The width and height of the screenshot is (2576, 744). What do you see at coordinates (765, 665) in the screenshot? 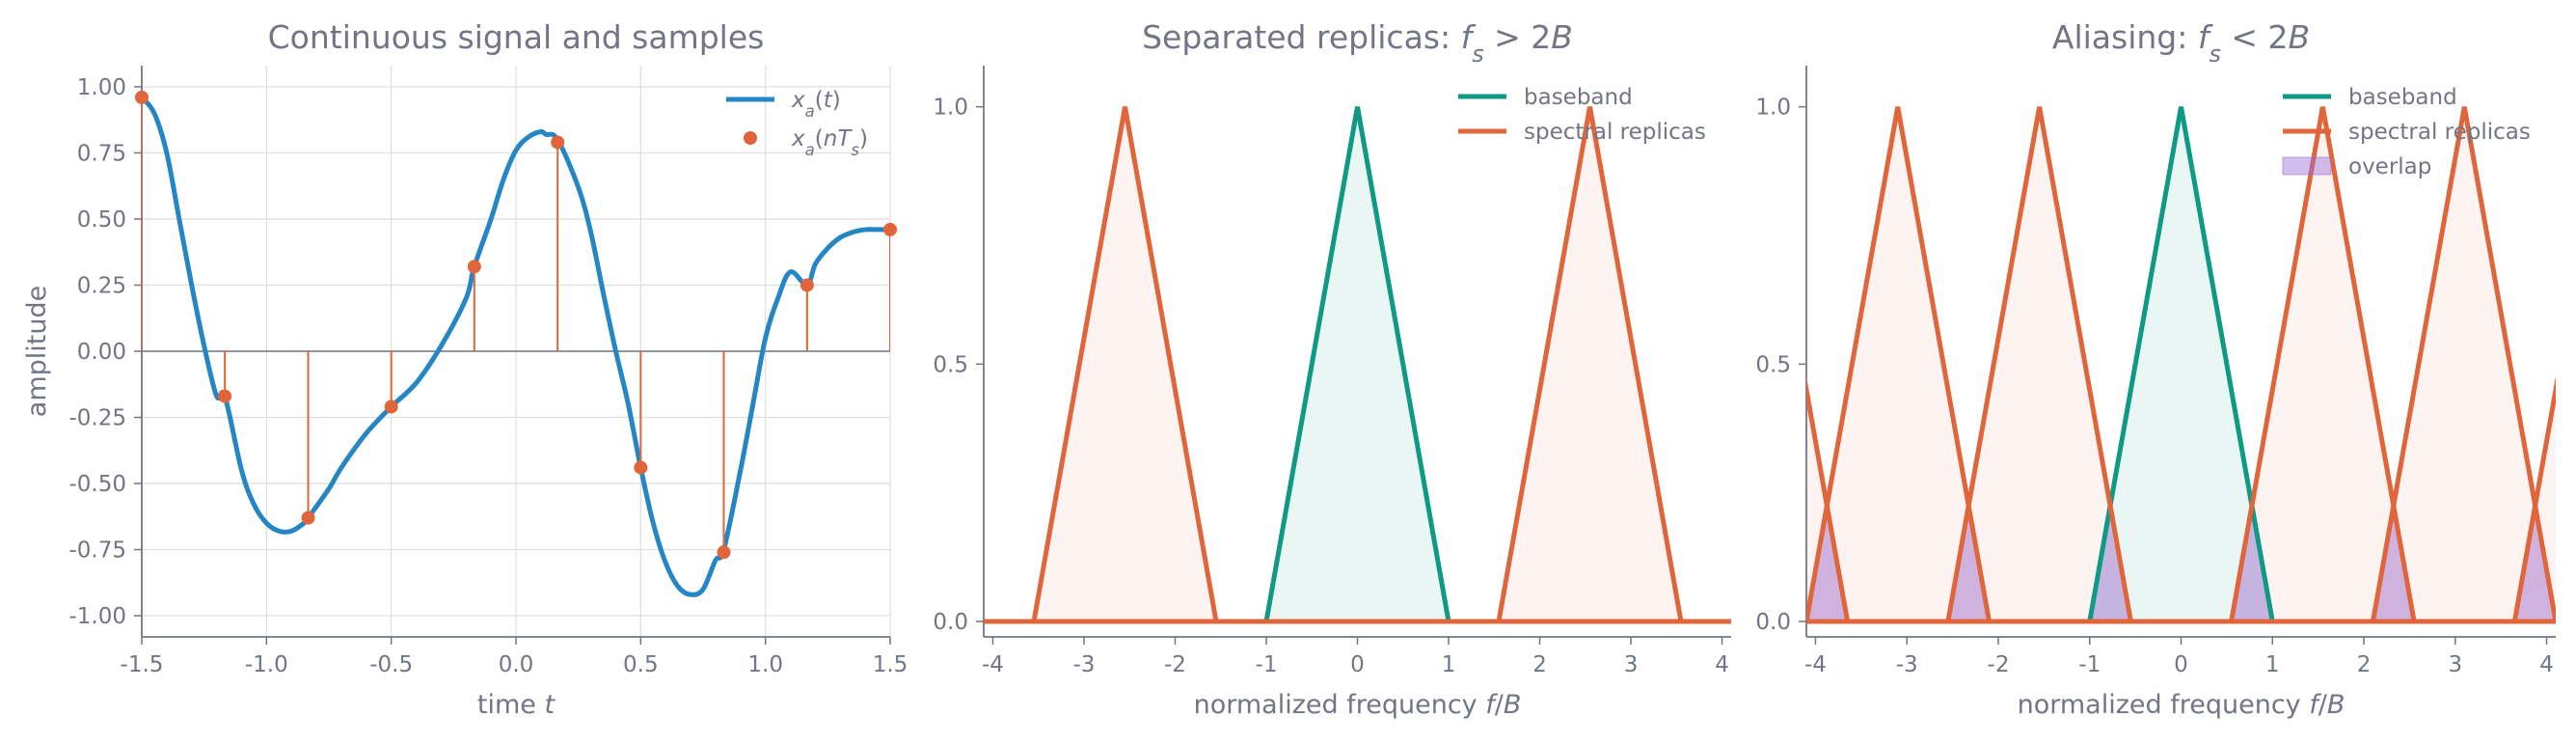
I see `x-tick-label: 1.0` at bounding box center [765, 665].